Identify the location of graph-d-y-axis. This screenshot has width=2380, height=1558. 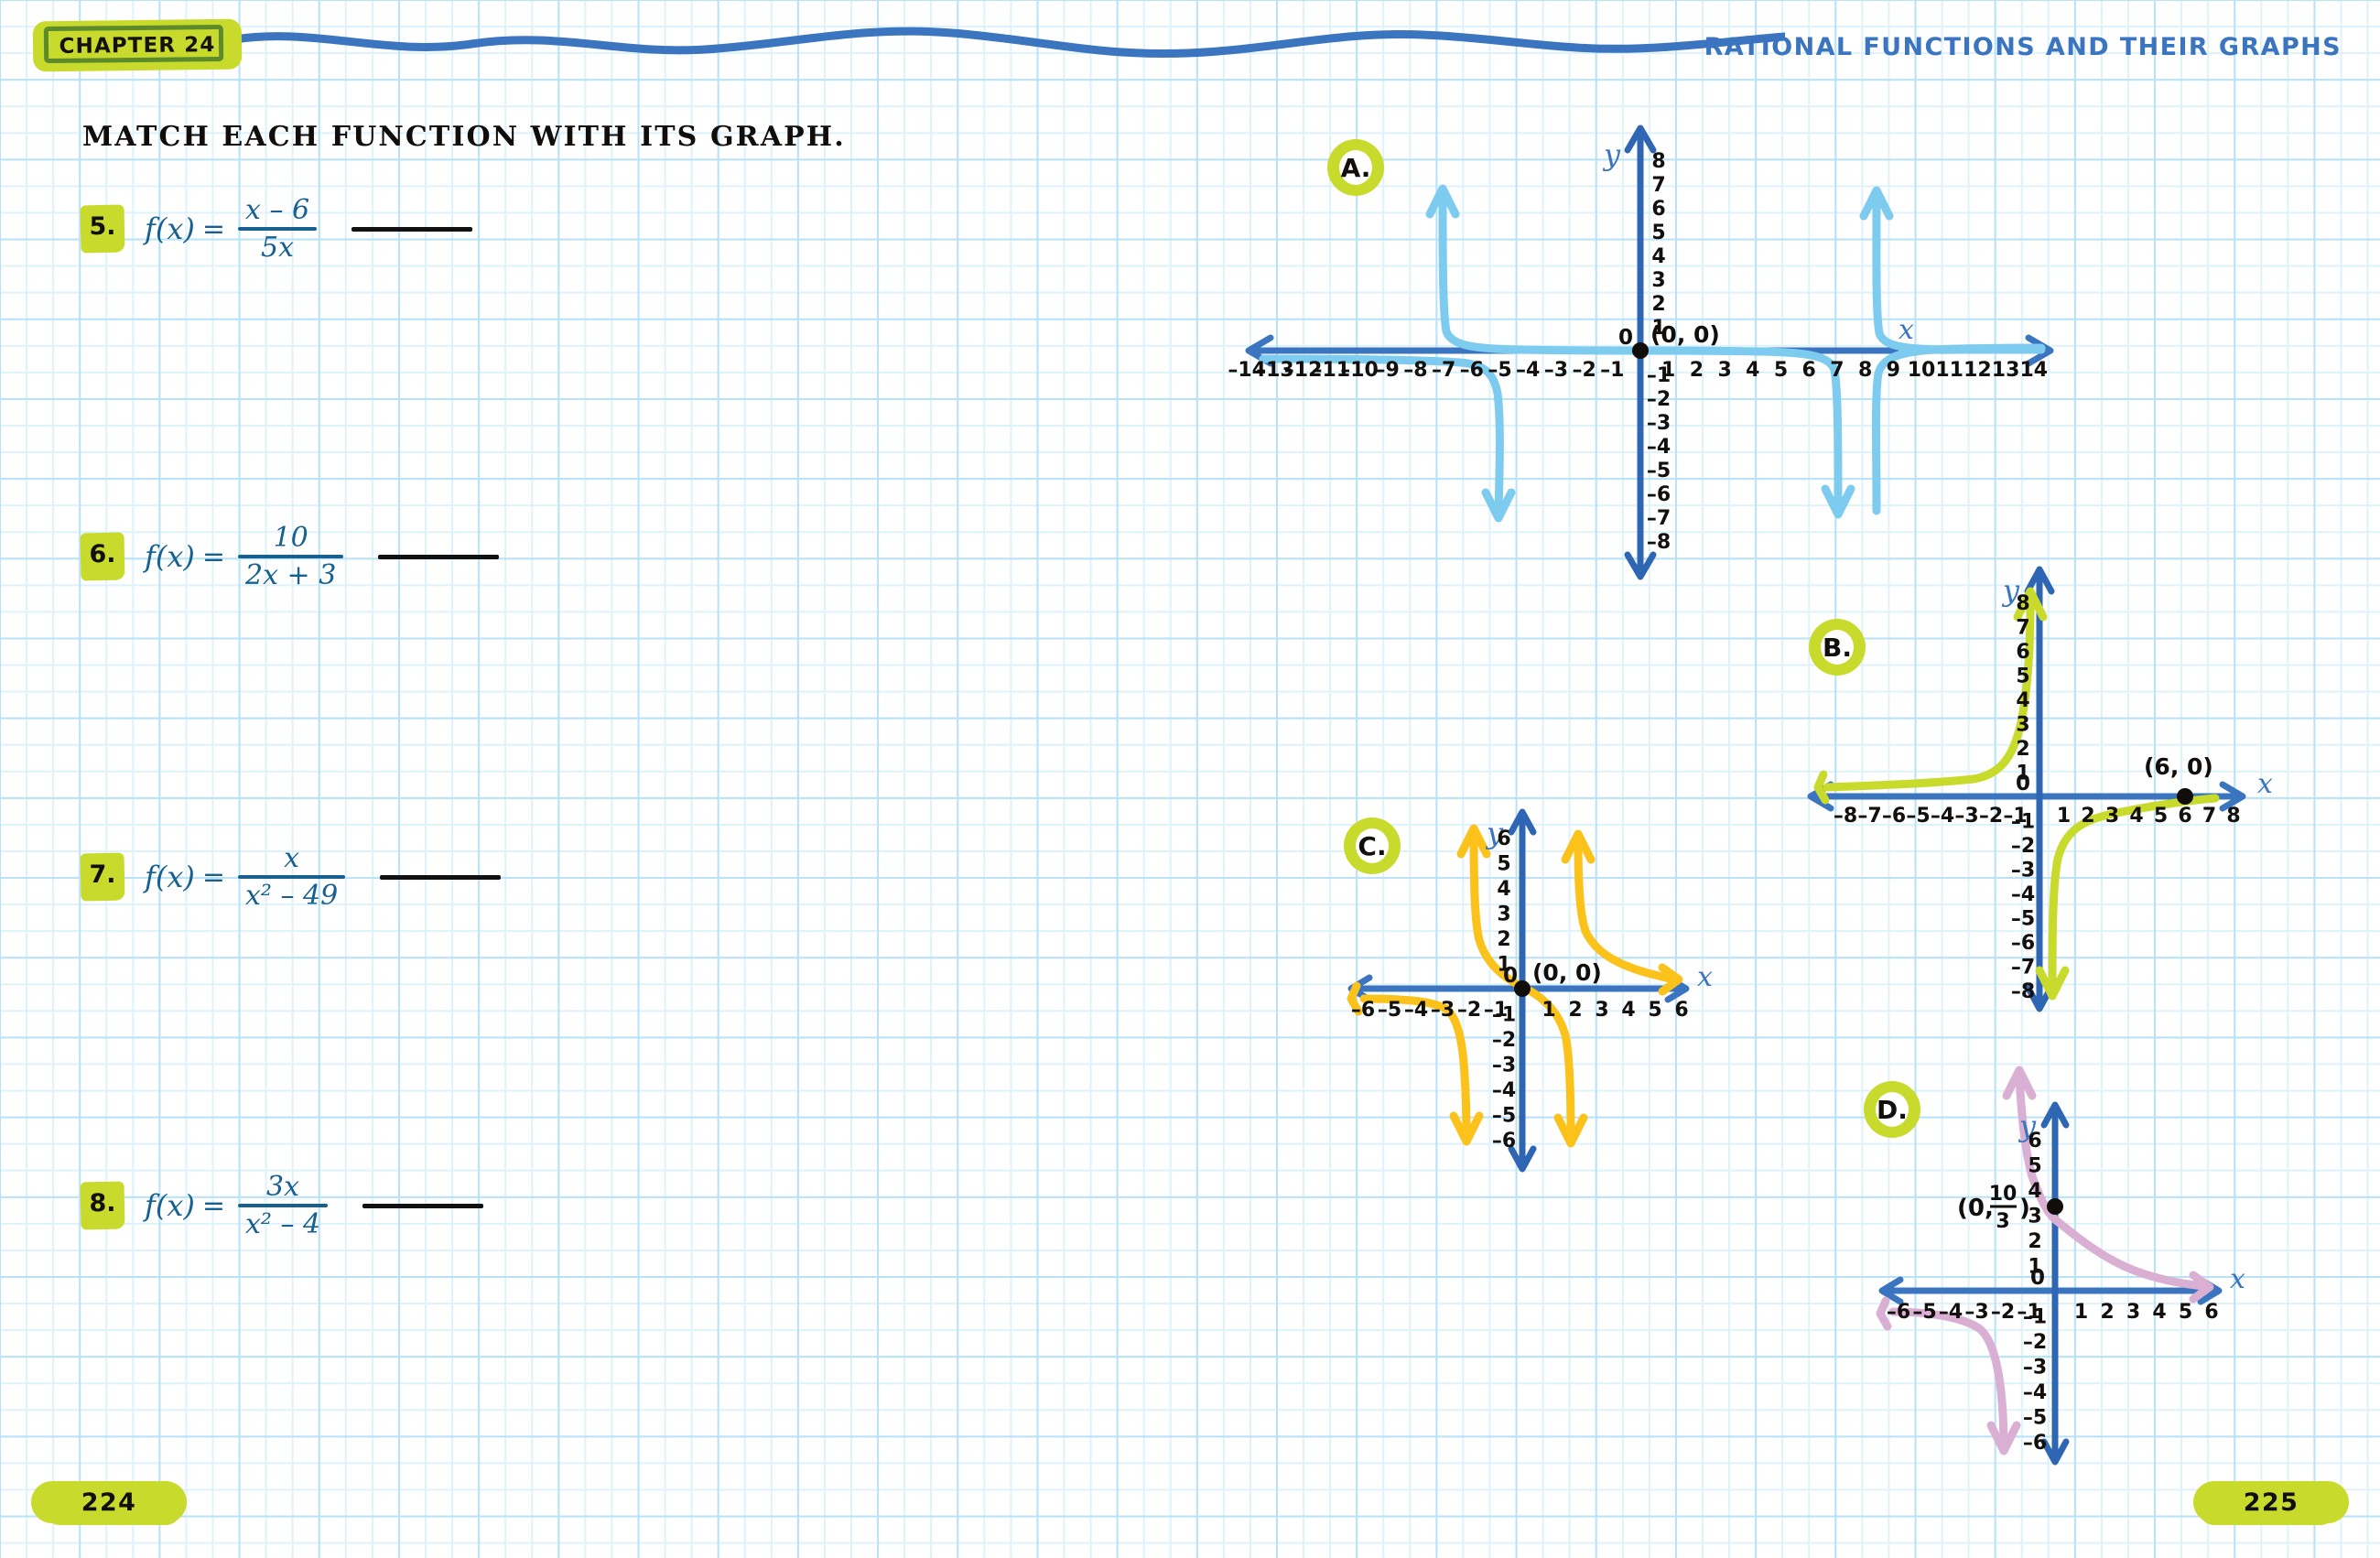
(2055, 1283).